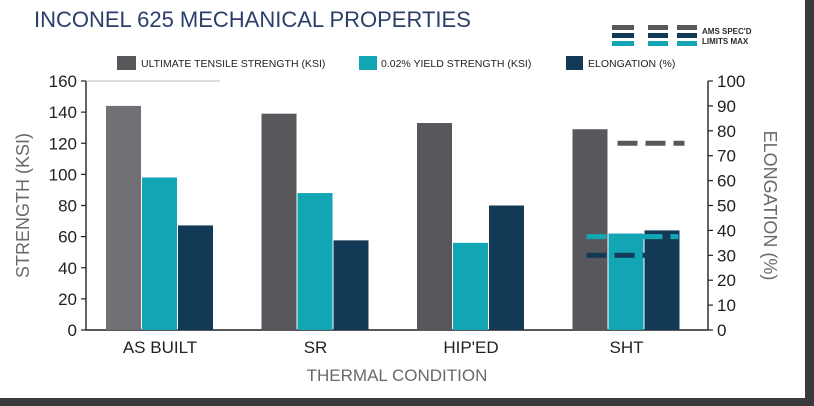  What do you see at coordinates (252, 19) in the screenshot?
I see `chart-title: INCONEL 625 MECHANICAL PROPERTIES` at bounding box center [252, 19].